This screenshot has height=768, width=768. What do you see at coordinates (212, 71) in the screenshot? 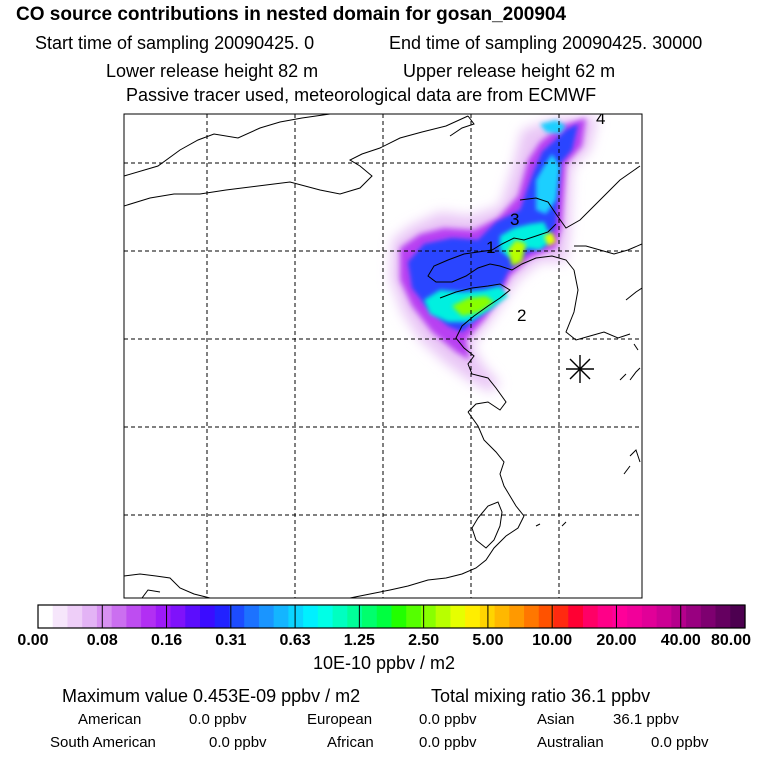
I see `lower-release-label: Lower release height 82 m` at bounding box center [212, 71].